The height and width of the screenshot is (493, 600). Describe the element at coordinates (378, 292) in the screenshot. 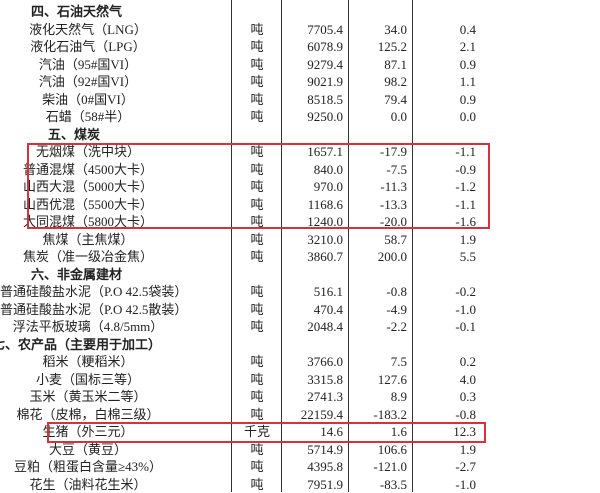

I see `change-cell: -0.8` at that location.